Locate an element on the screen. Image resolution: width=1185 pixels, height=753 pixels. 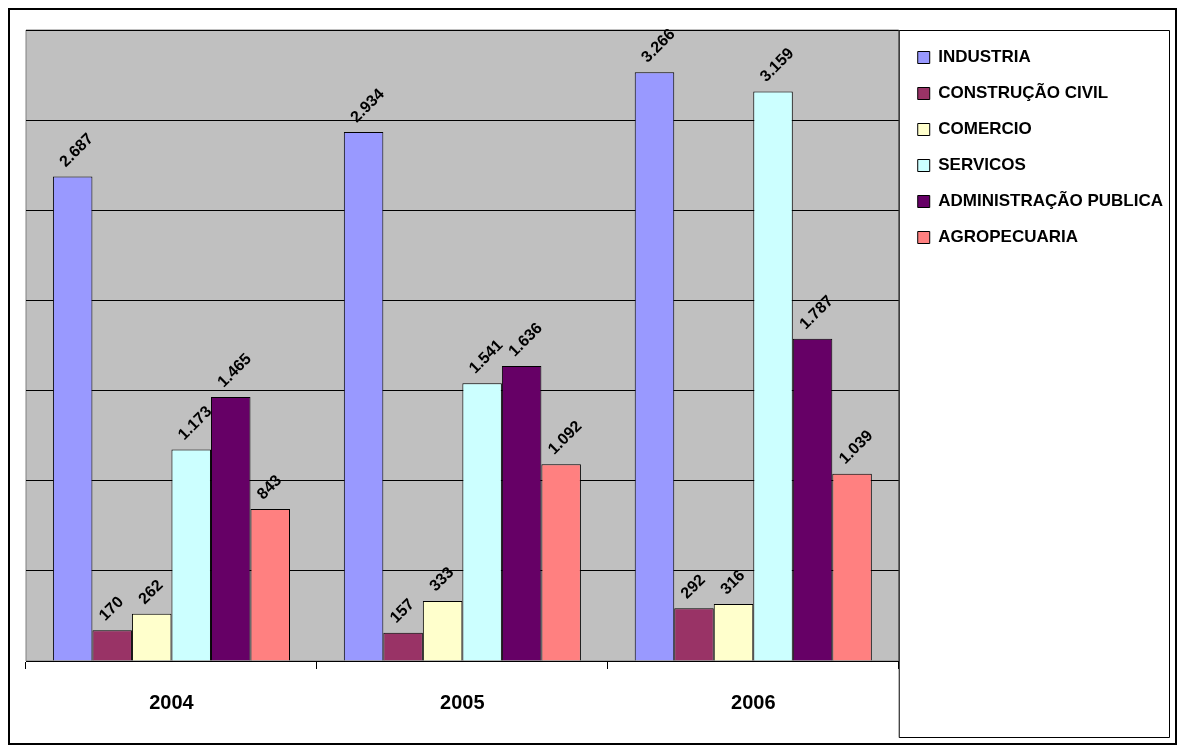
x-tick-label: 2004 is located at coordinates (172, 701).